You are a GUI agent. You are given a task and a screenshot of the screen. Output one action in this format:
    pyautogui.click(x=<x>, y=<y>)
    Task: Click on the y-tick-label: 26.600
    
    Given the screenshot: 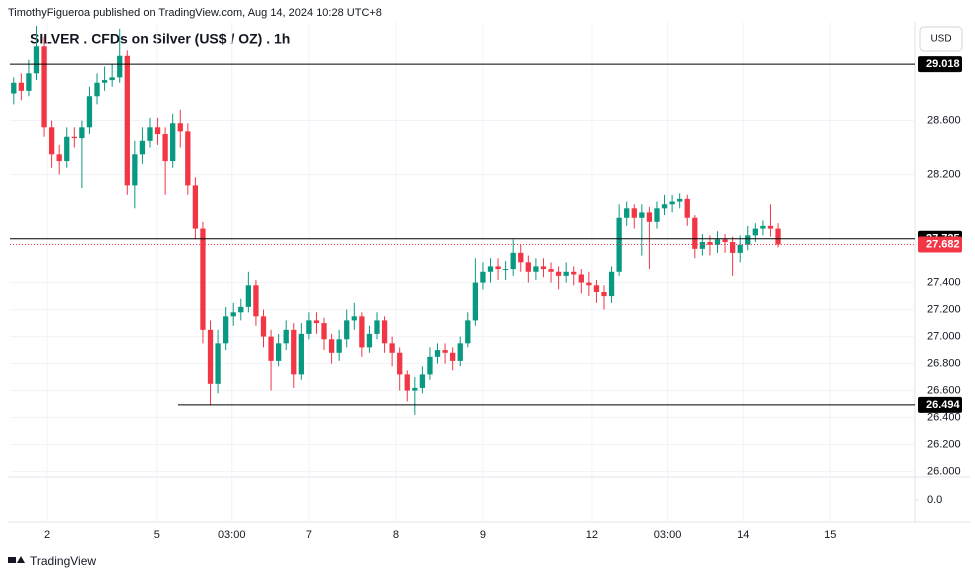 What is the action you would take?
    pyautogui.click(x=944, y=390)
    